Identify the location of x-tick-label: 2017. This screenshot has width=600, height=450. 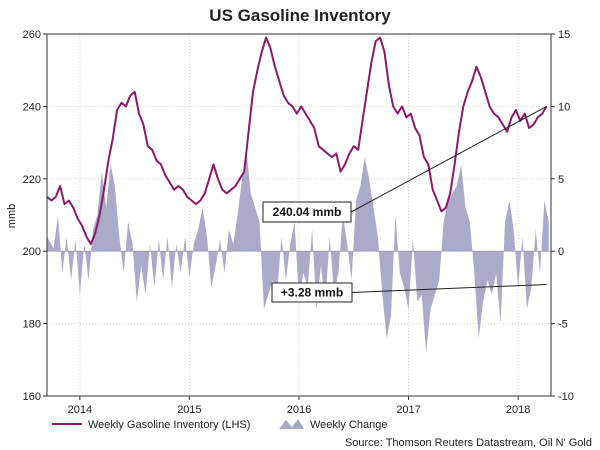
(408, 410).